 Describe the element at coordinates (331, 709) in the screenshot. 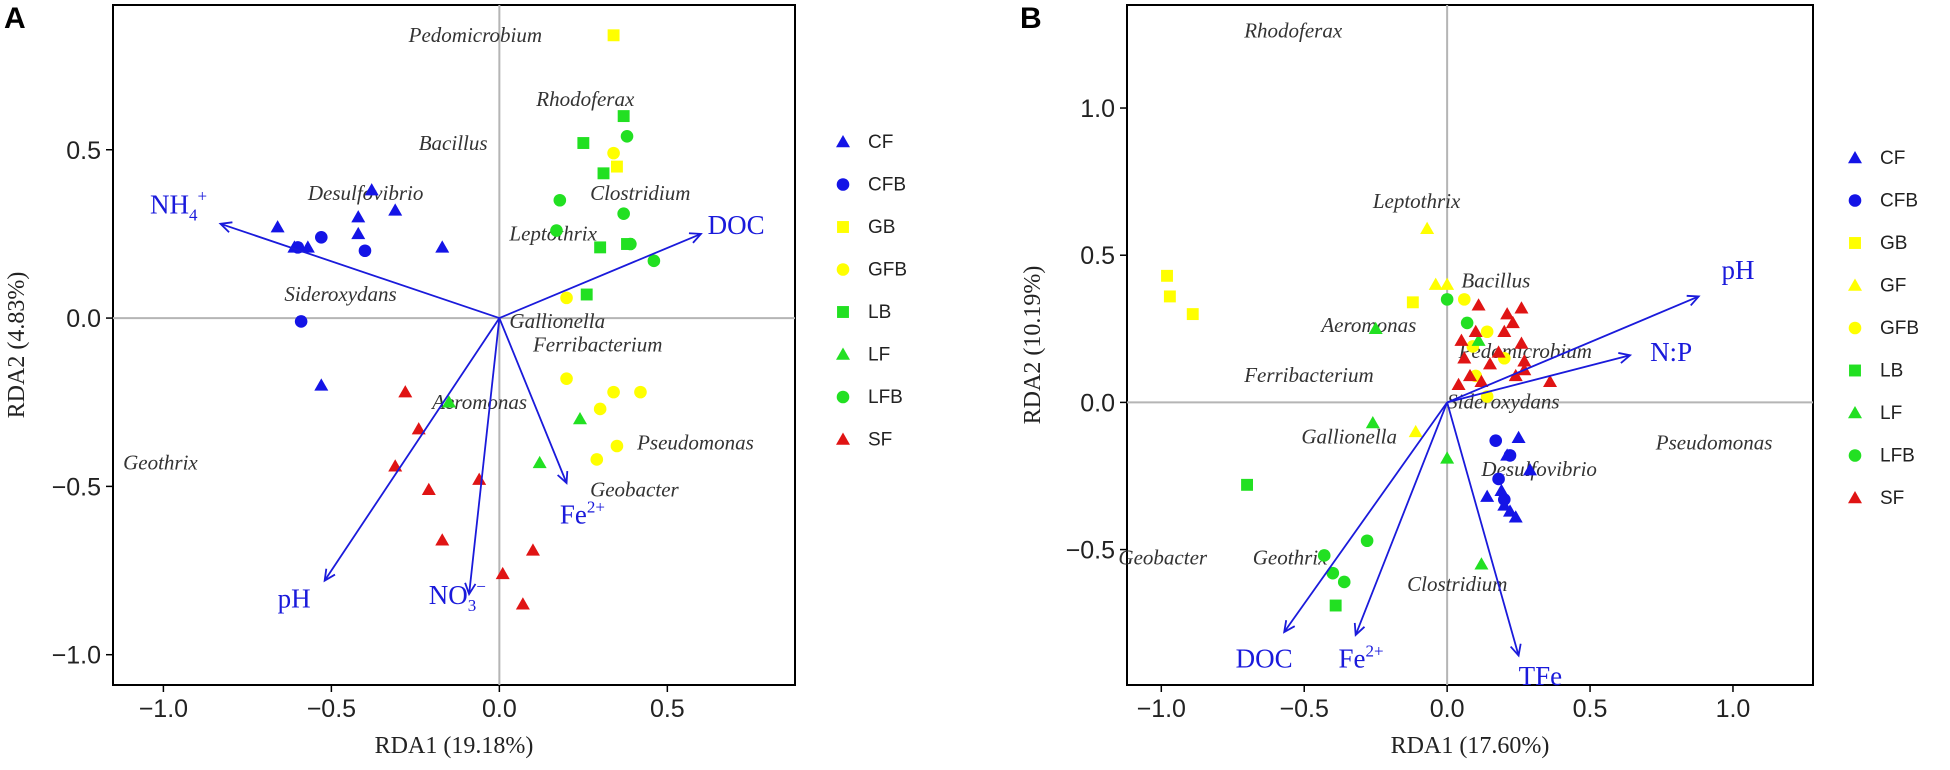

I see `x-tick-label: −0.5` at that location.